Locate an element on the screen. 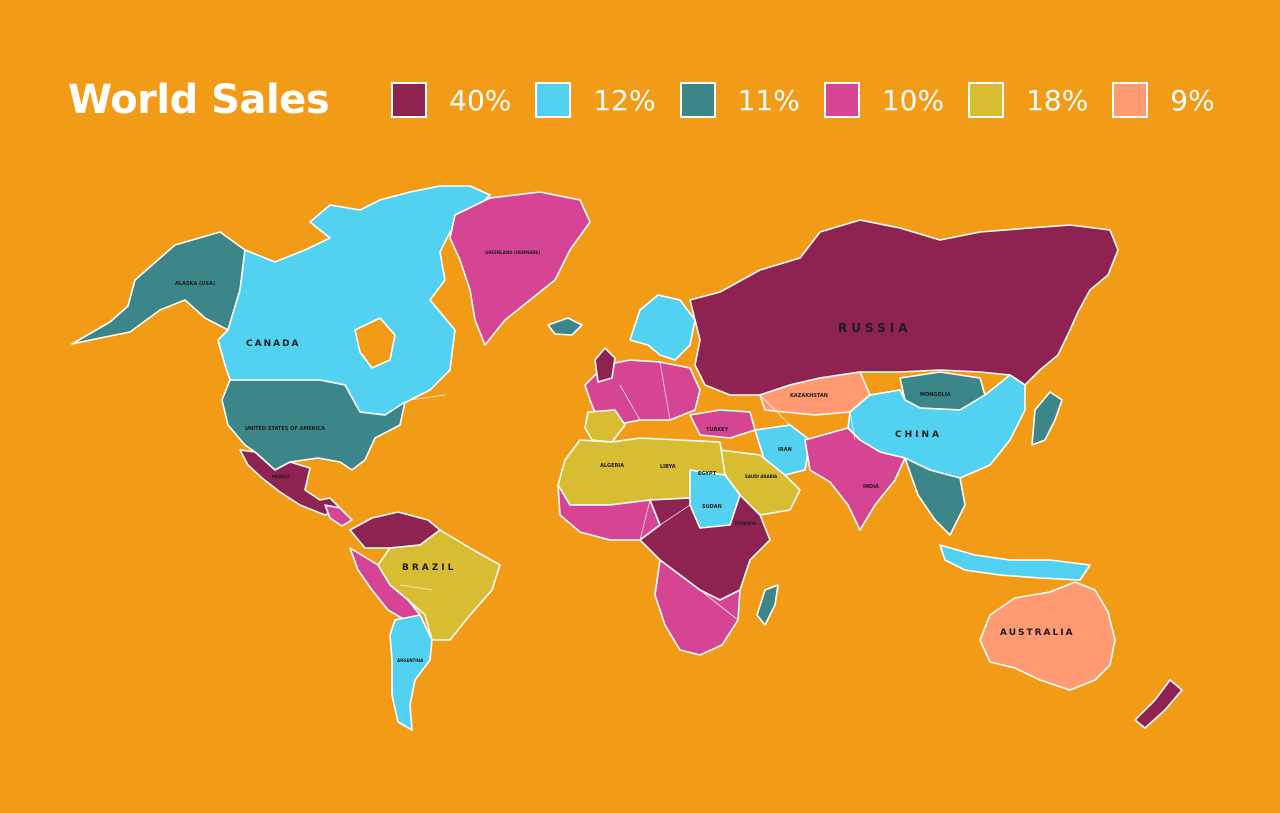 The image size is (1280, 813). legend-item-6: 9% is located at coordinates (1171, 100).